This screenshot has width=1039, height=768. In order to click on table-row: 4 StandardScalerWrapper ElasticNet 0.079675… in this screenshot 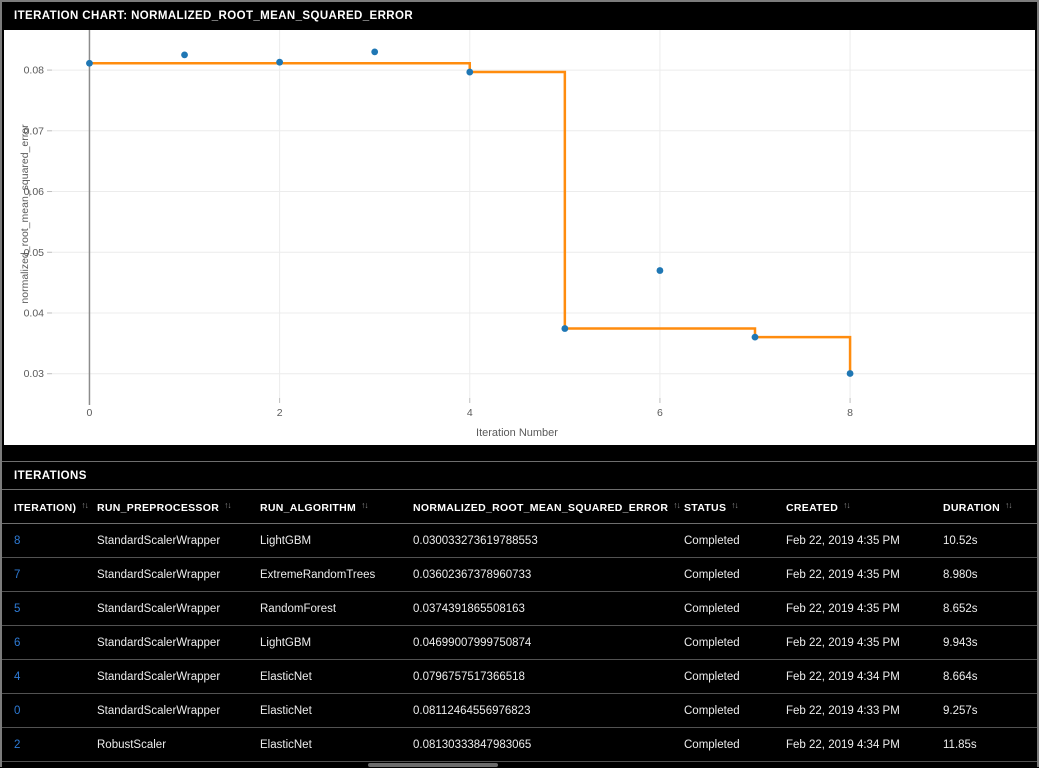, I will do `click(519, 677)`.